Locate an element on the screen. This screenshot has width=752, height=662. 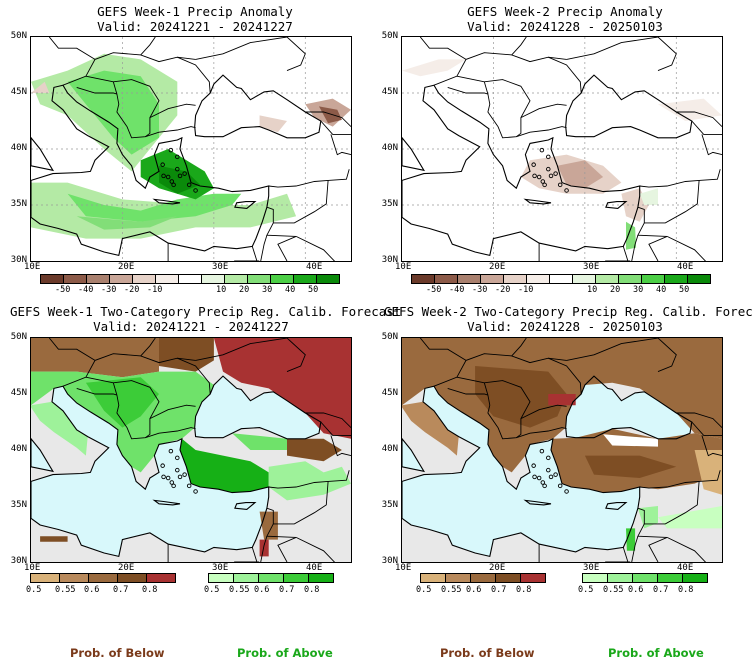
anomaly-colorbar-week2 is located at coordinates (561, 279).